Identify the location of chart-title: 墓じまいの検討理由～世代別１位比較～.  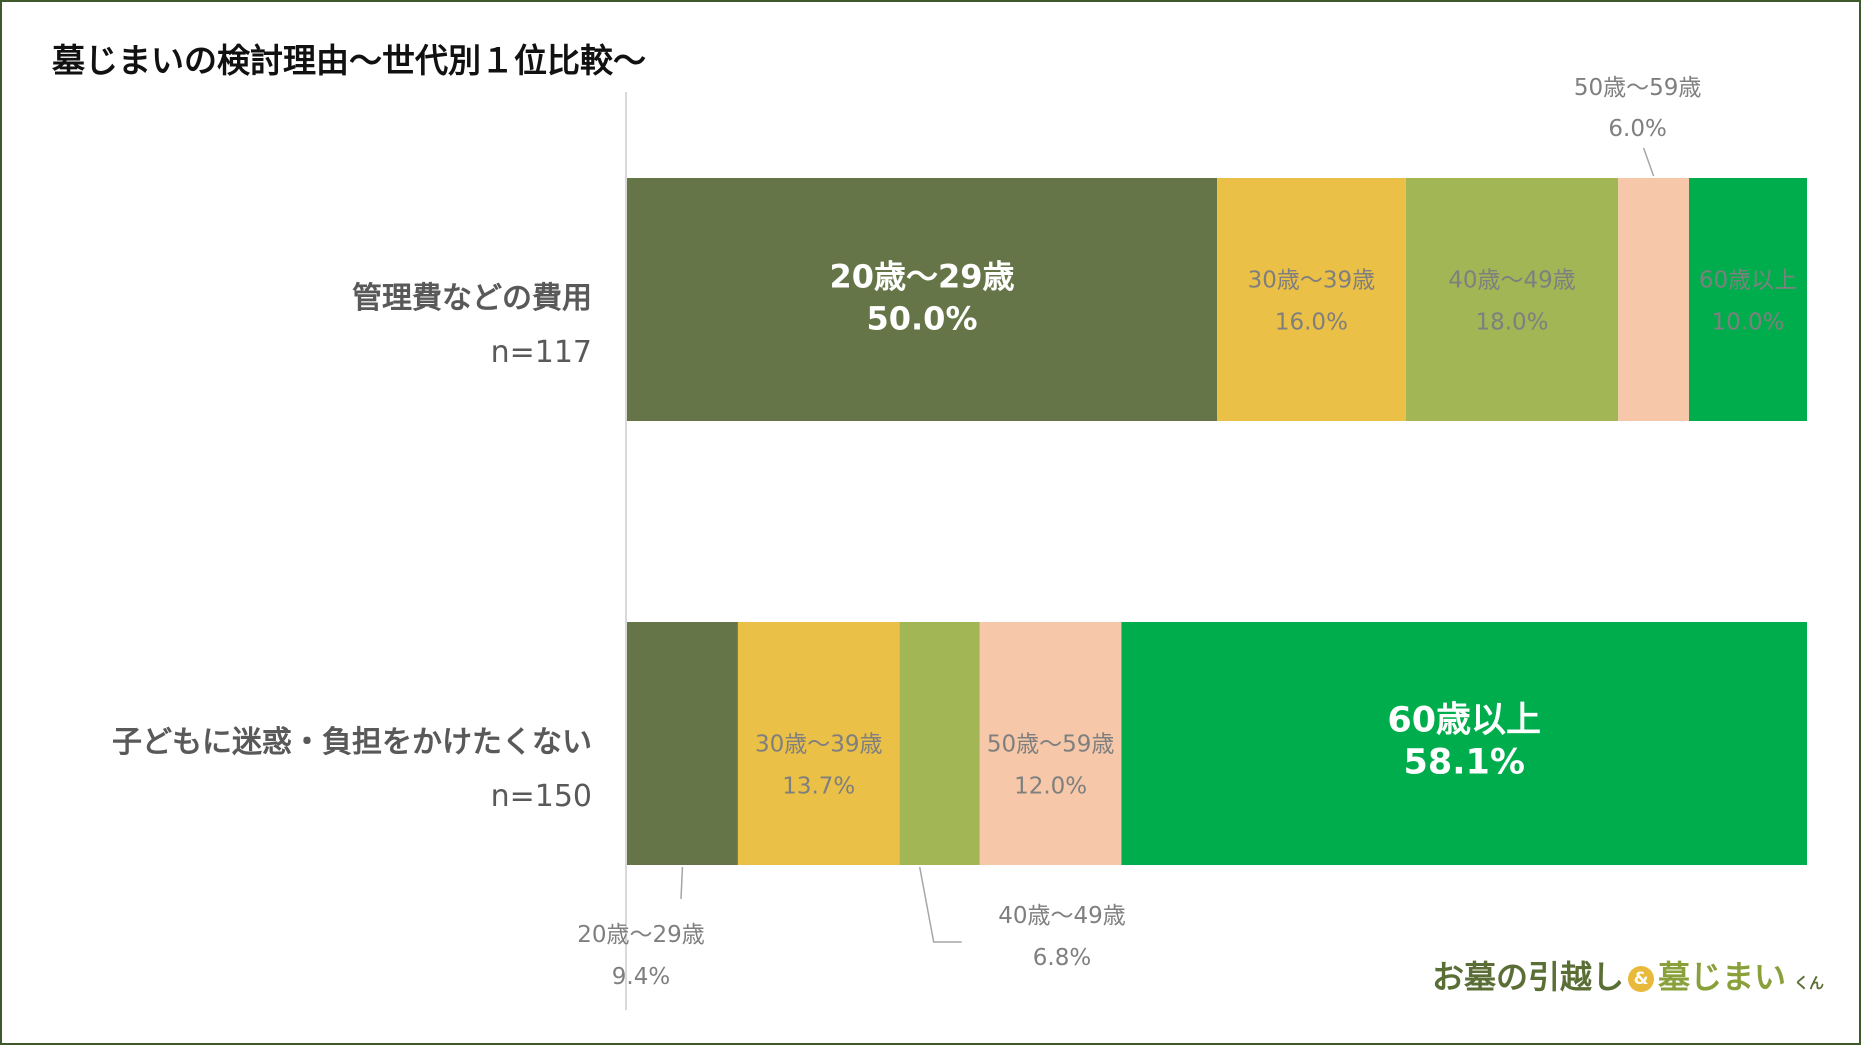
(349, 60).